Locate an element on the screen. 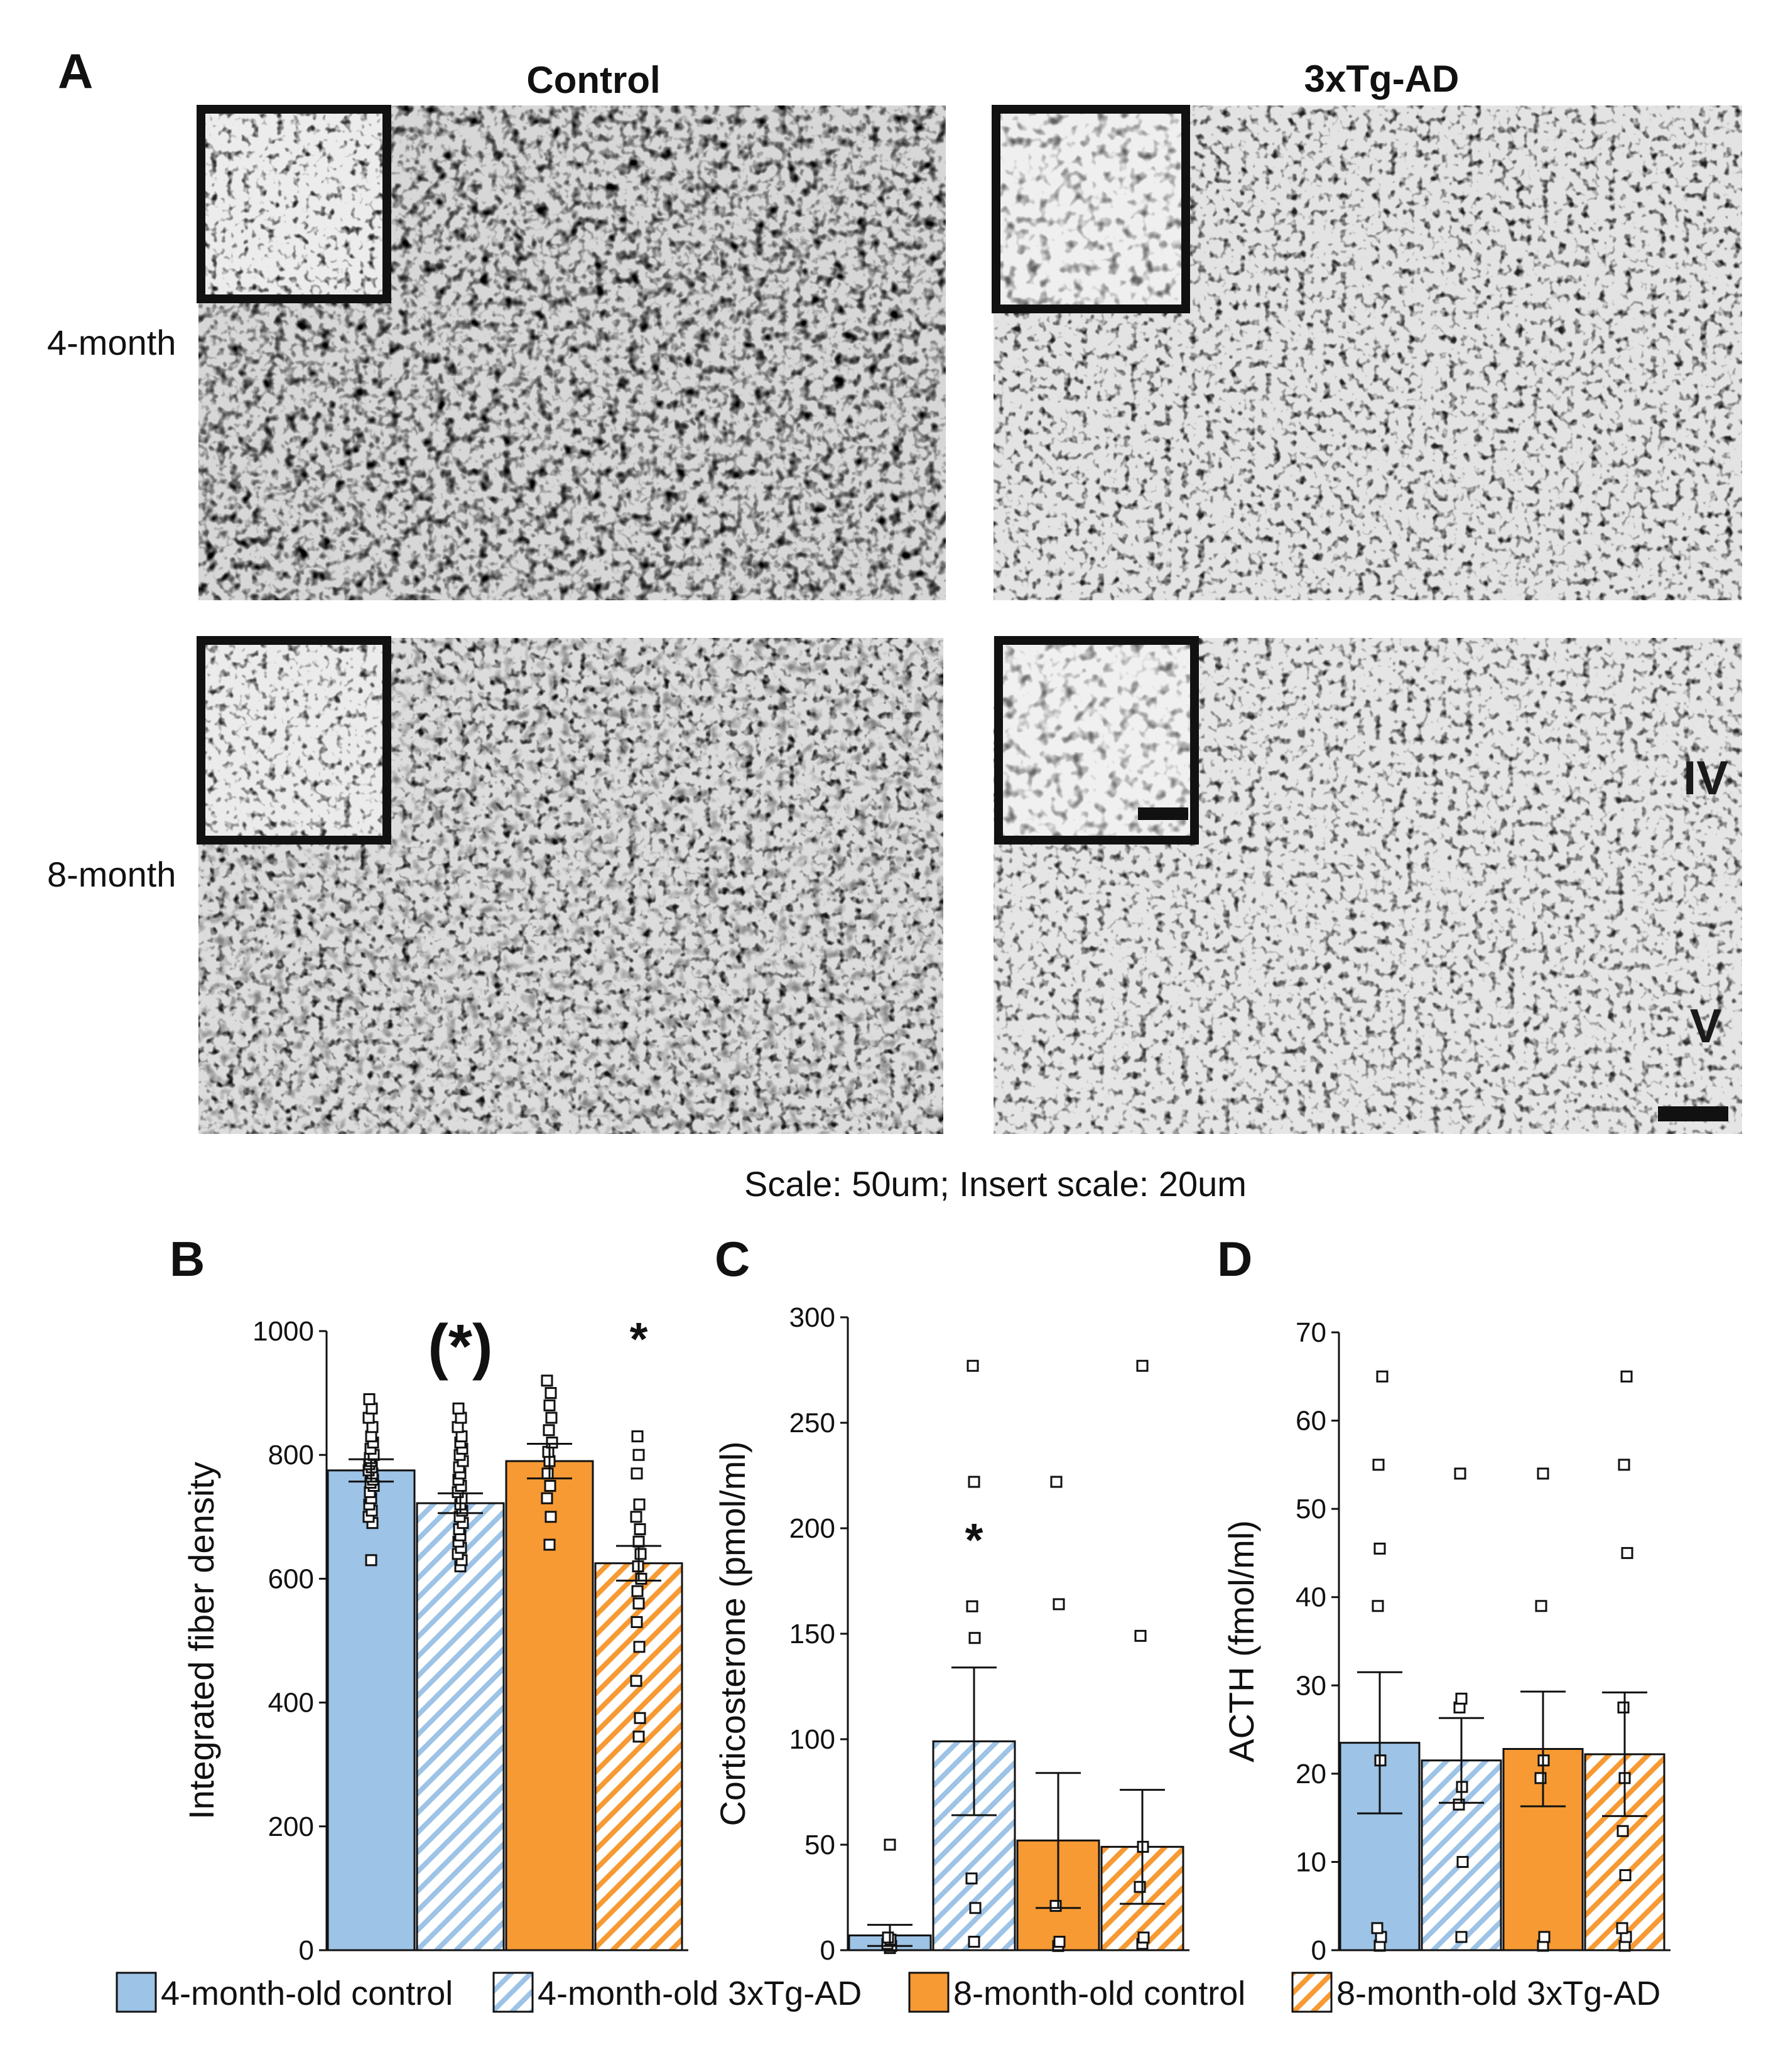 This screenshot has height=2072, width=1771. row-label-4-month: 4-month is located at coordinates (112, 343).